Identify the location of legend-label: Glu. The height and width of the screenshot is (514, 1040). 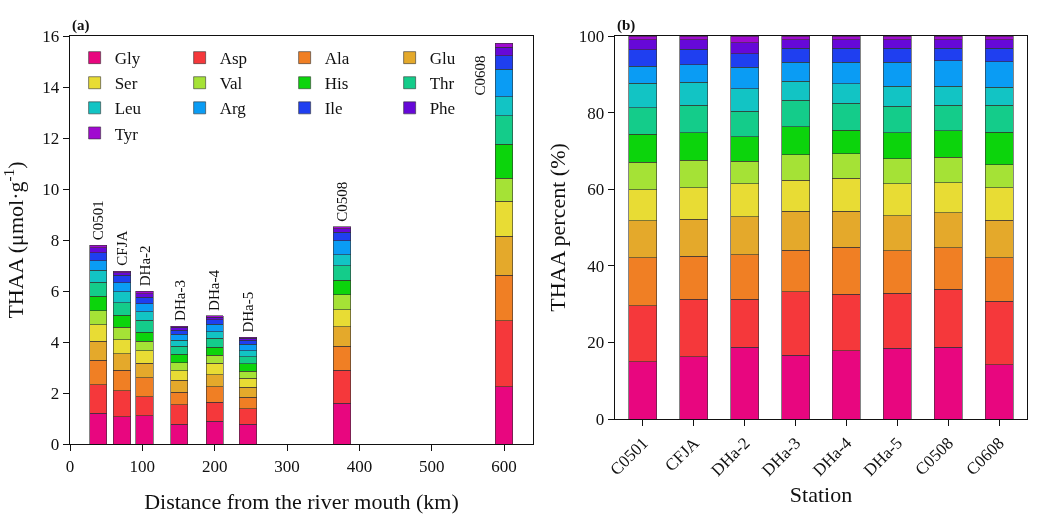
(442, 59).